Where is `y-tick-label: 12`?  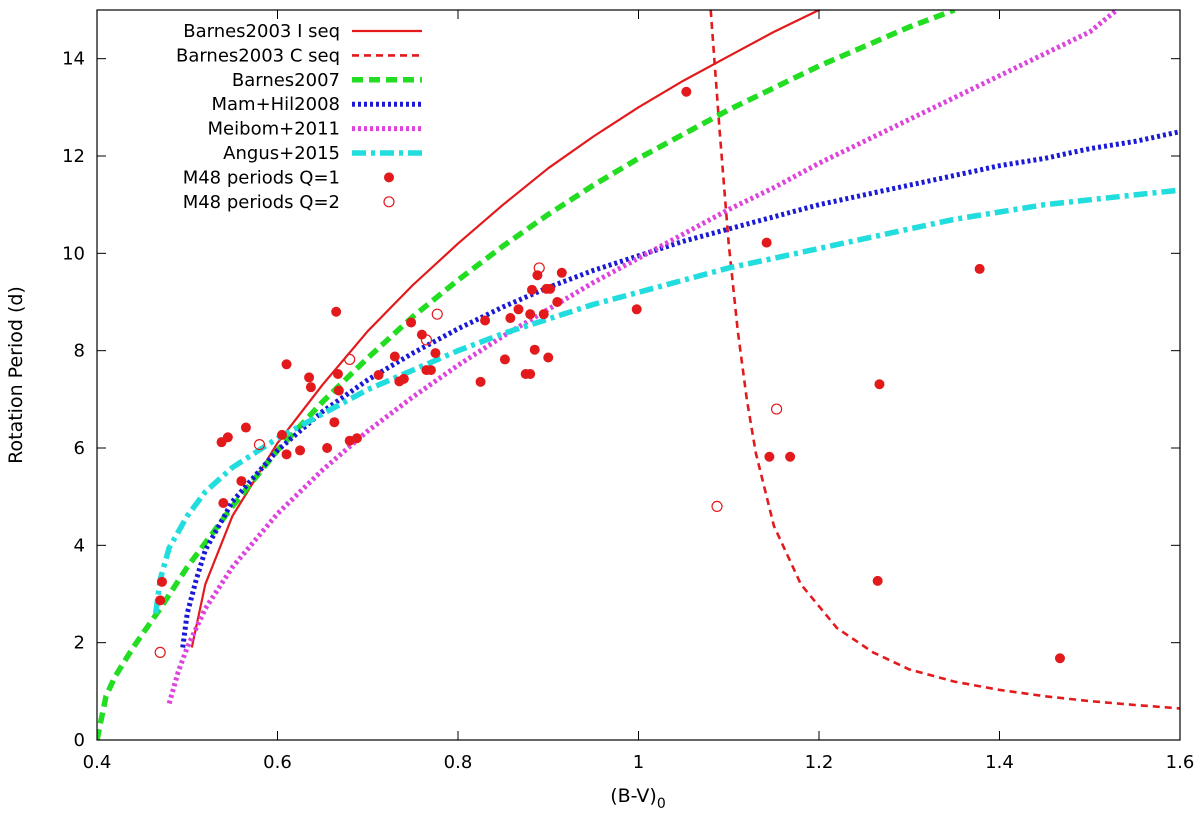 y-tick-label: 12 is located at coordinates (73, 156).